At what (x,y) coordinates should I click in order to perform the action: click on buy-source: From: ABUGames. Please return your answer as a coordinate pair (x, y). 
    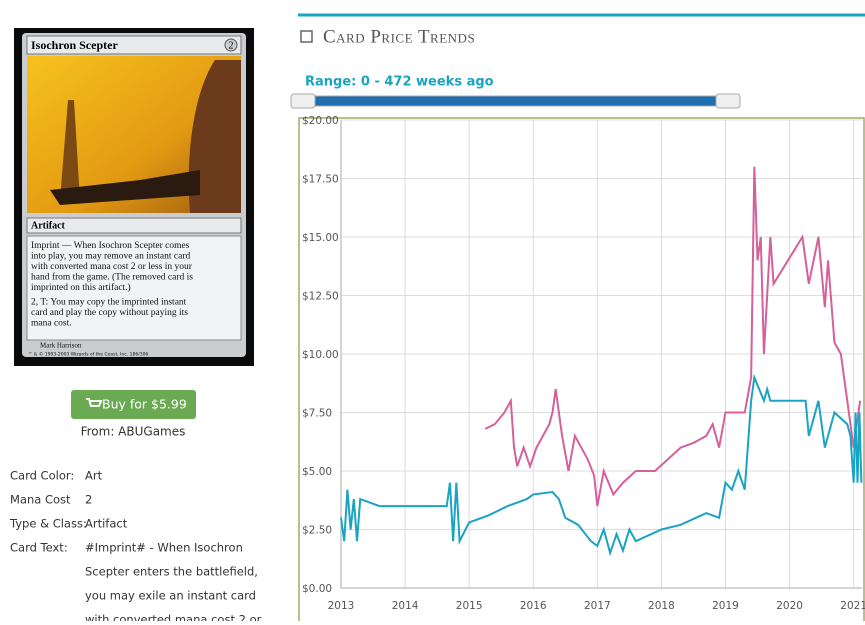
    Looking at the image, I should click on (133, 432).